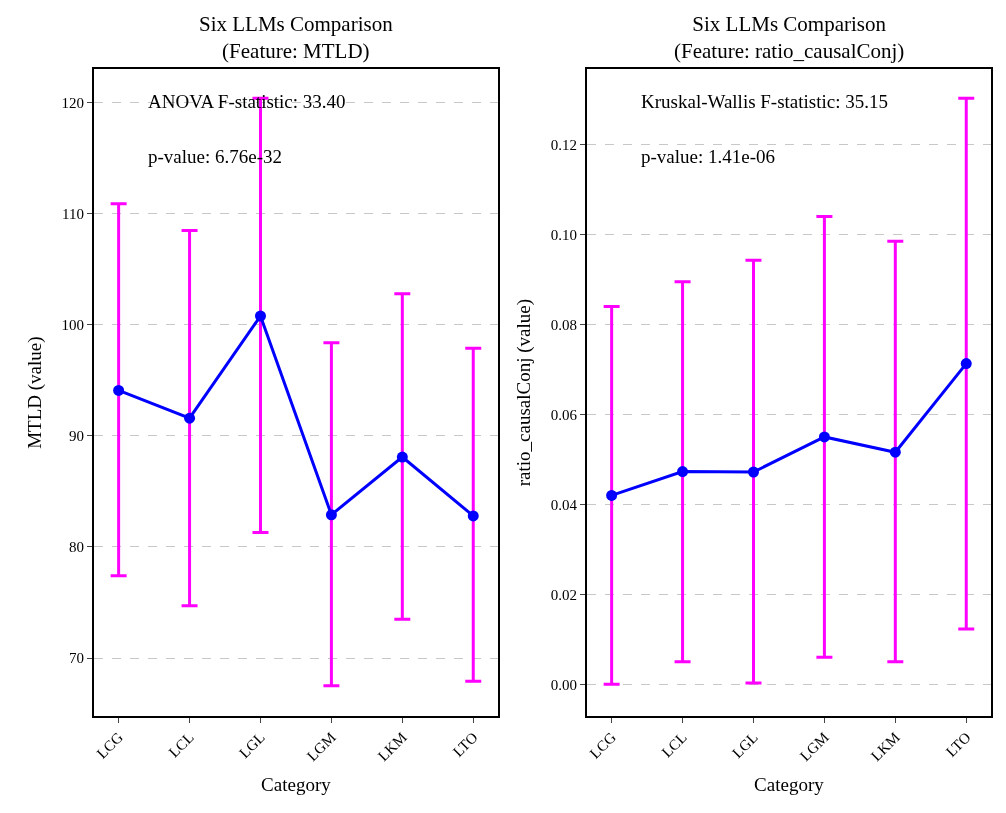  I want to click on y-tick-label: 0.00, so click(564, 684).